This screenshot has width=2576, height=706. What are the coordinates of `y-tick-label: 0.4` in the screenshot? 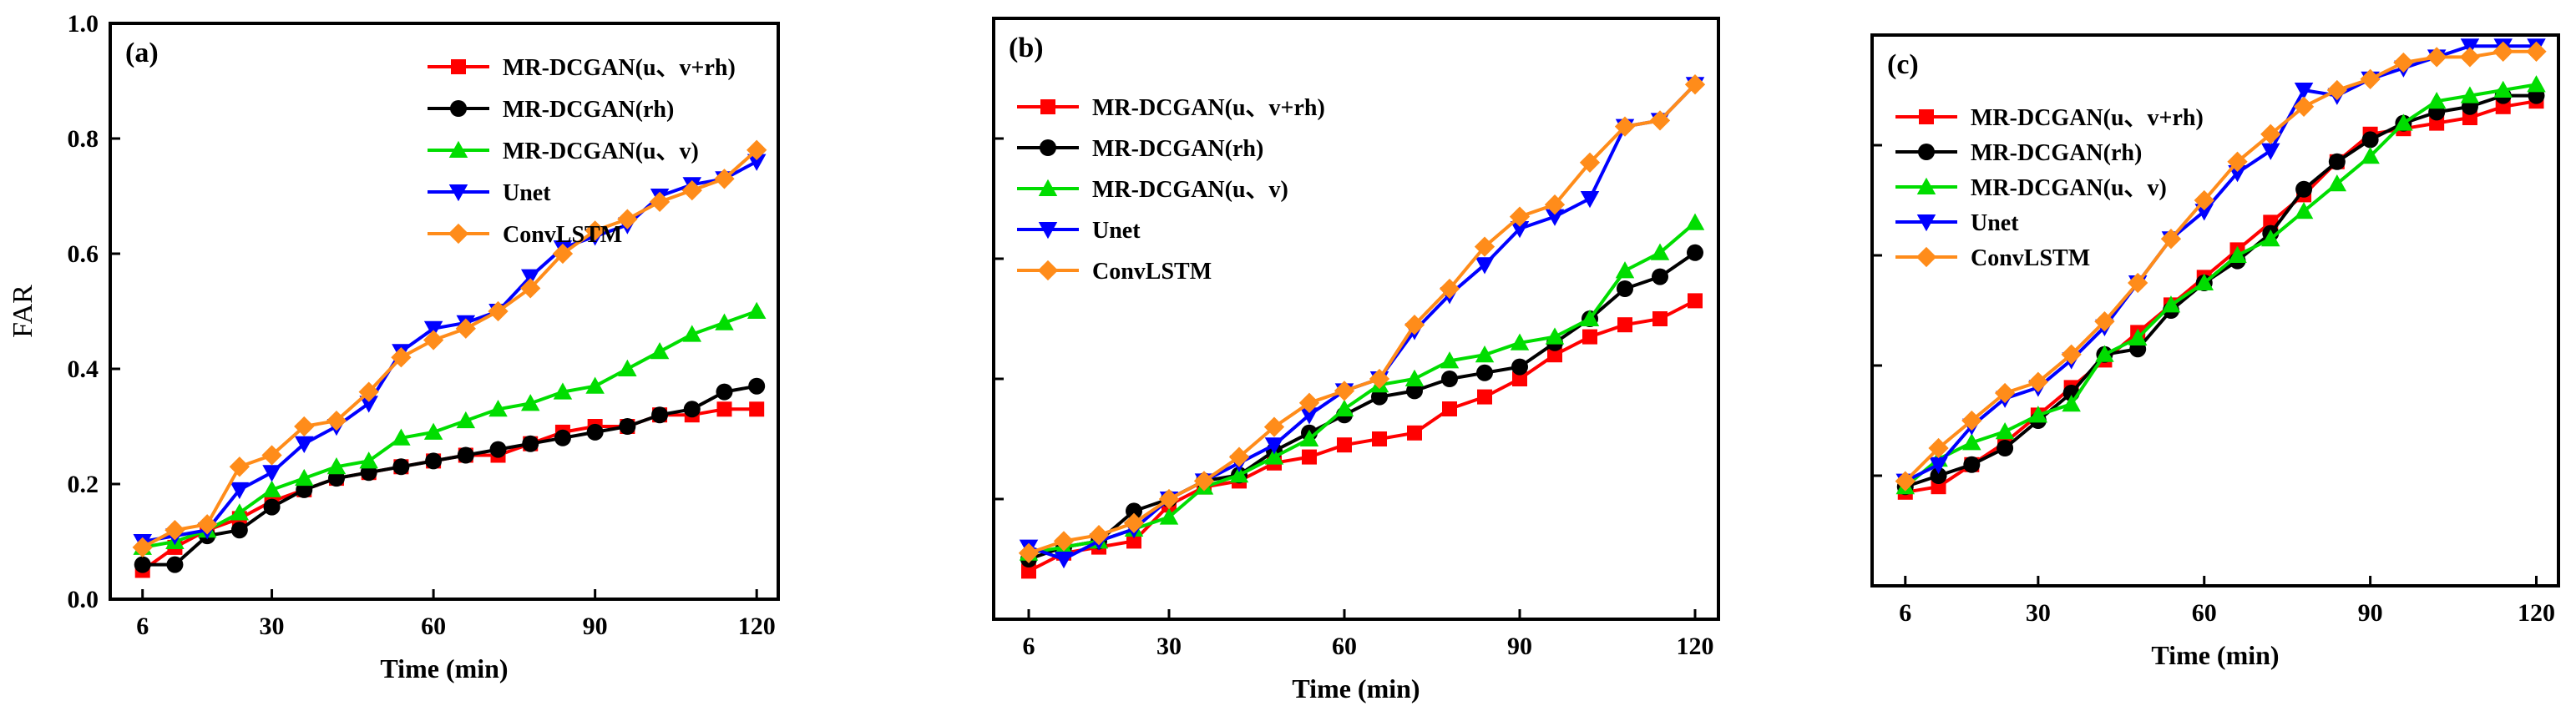 It's located at (83, 369).